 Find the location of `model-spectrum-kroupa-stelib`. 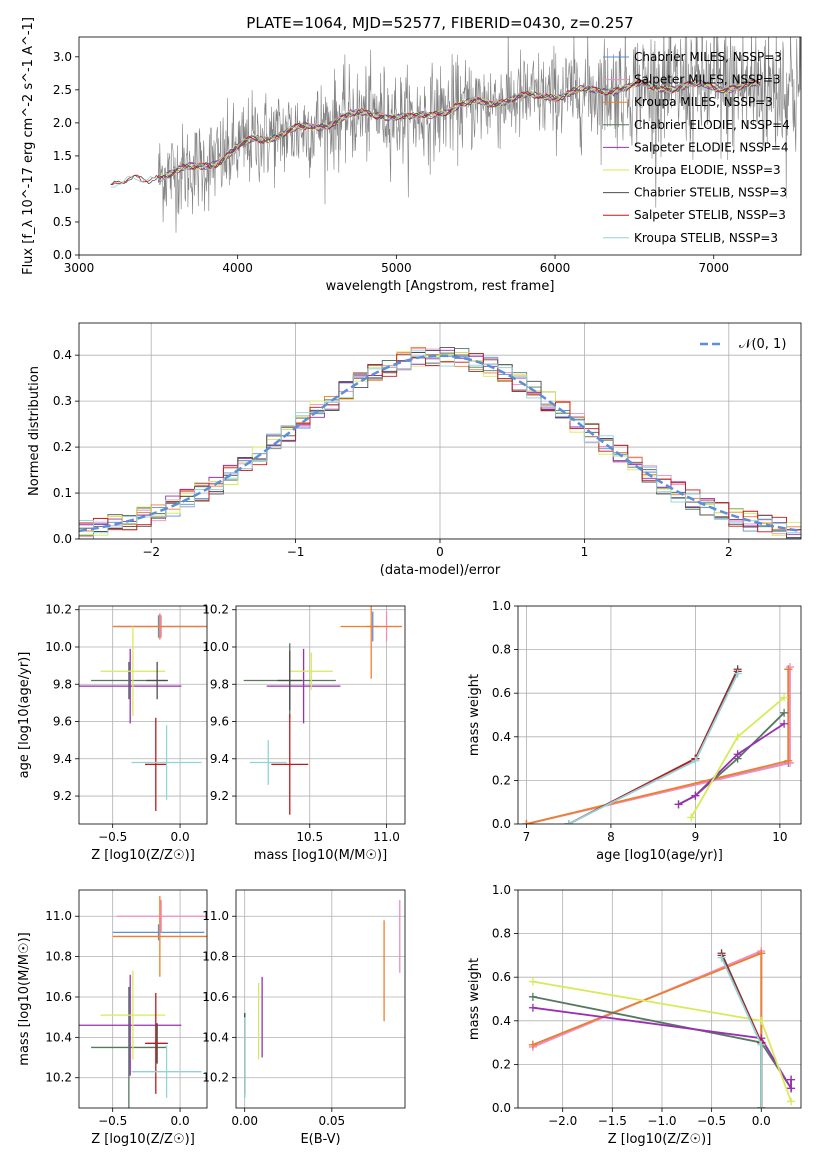

model-spectrum-kroupa-stelib is located at coordinates (435, 133).